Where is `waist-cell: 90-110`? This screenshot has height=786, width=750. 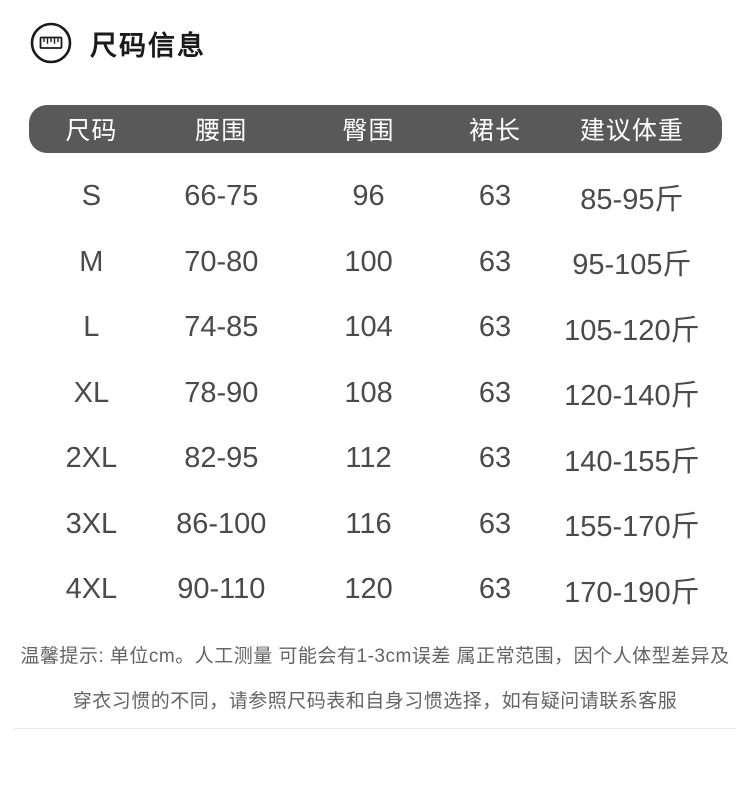 waist-cell: 90-110 is located at coordinates (221, 589).